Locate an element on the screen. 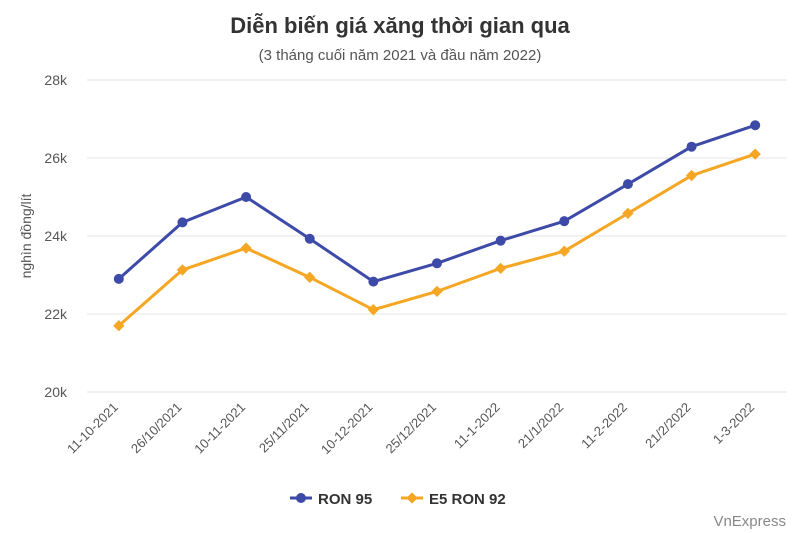 This screenshot has width=800, height=533. y-axis-ticks: 20k 22k 24k 26k 28k is located at coordinates (56, 236).